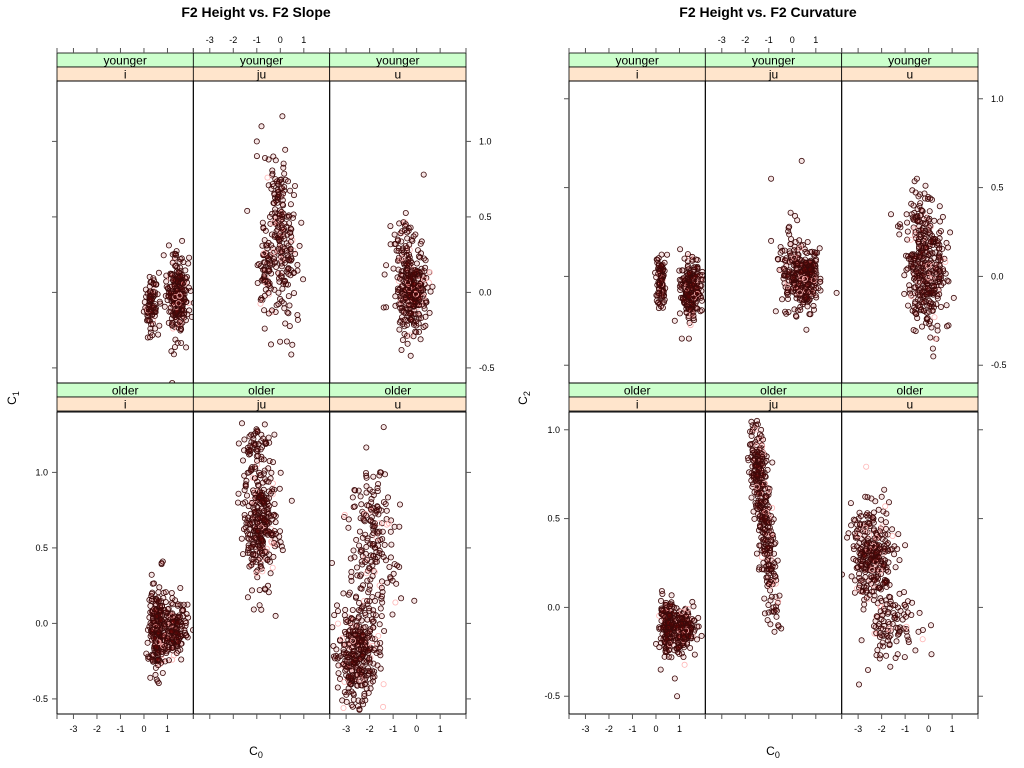 This screenshot has height=768, width=1024. What do you see at coordinates (769, 40) in the screenshot?
I see `x-tick-label: -1` at bounding box center [769, 40].